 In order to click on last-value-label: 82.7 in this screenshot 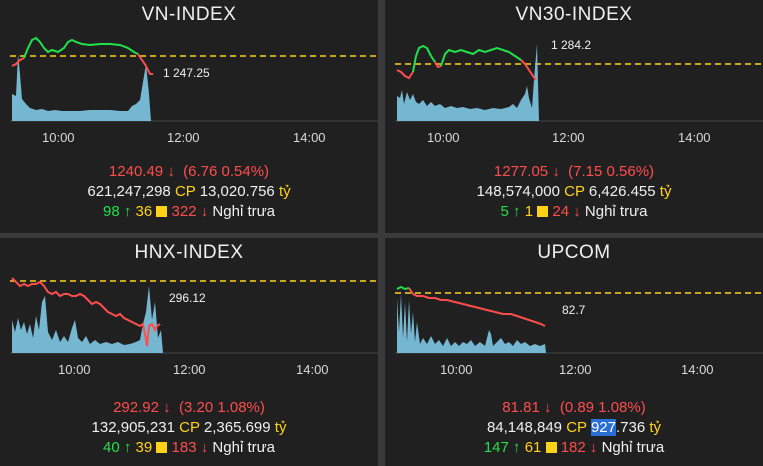, I will do `click(574, 310)`.